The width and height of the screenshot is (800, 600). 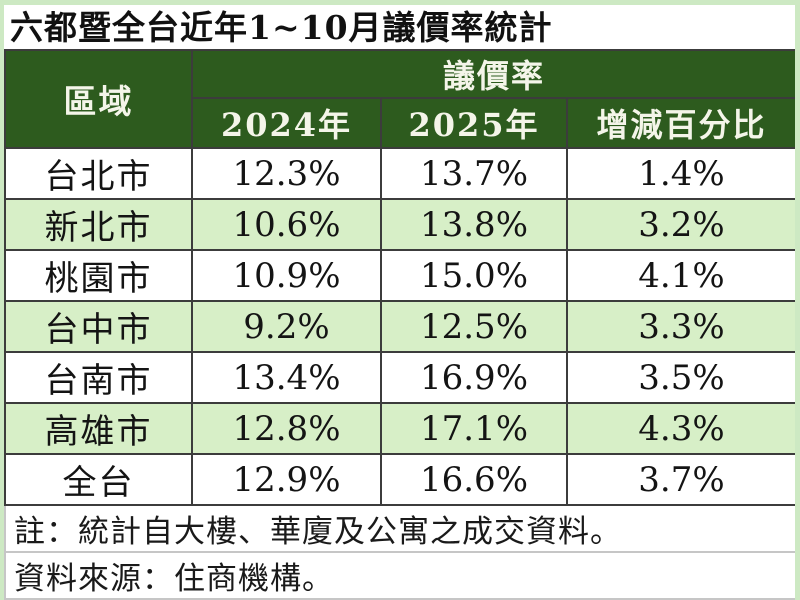 I want to click on table-row-kaohsiung: 高雄市 12.8% 17.1% 4.3%, so click(x=399, y=428).